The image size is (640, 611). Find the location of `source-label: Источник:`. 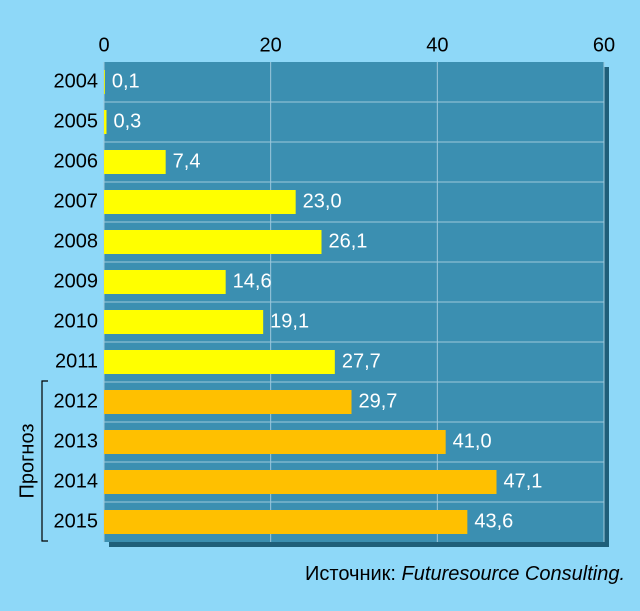

source-label: Источник: is located at coordinates (353, 574).